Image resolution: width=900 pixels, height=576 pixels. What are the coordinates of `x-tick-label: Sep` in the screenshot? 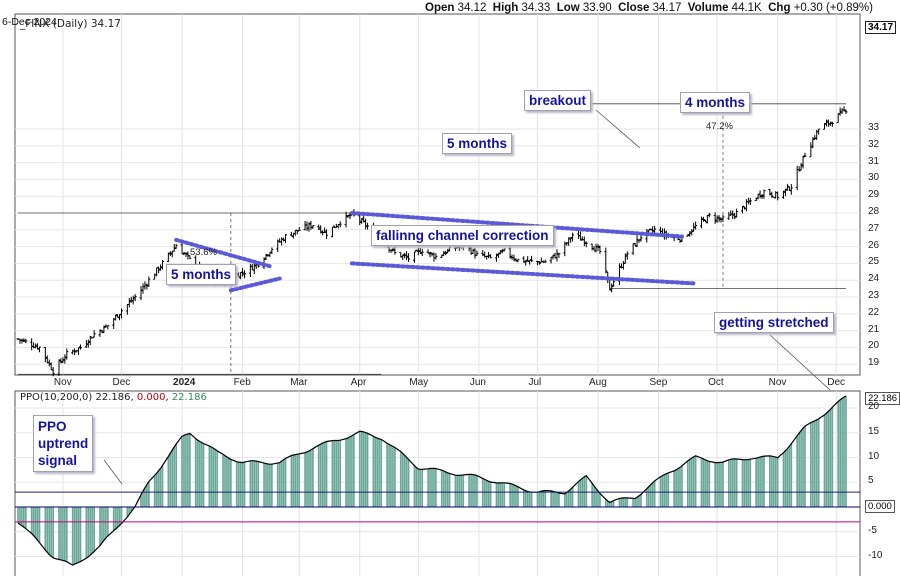 It's located at (658, 382).